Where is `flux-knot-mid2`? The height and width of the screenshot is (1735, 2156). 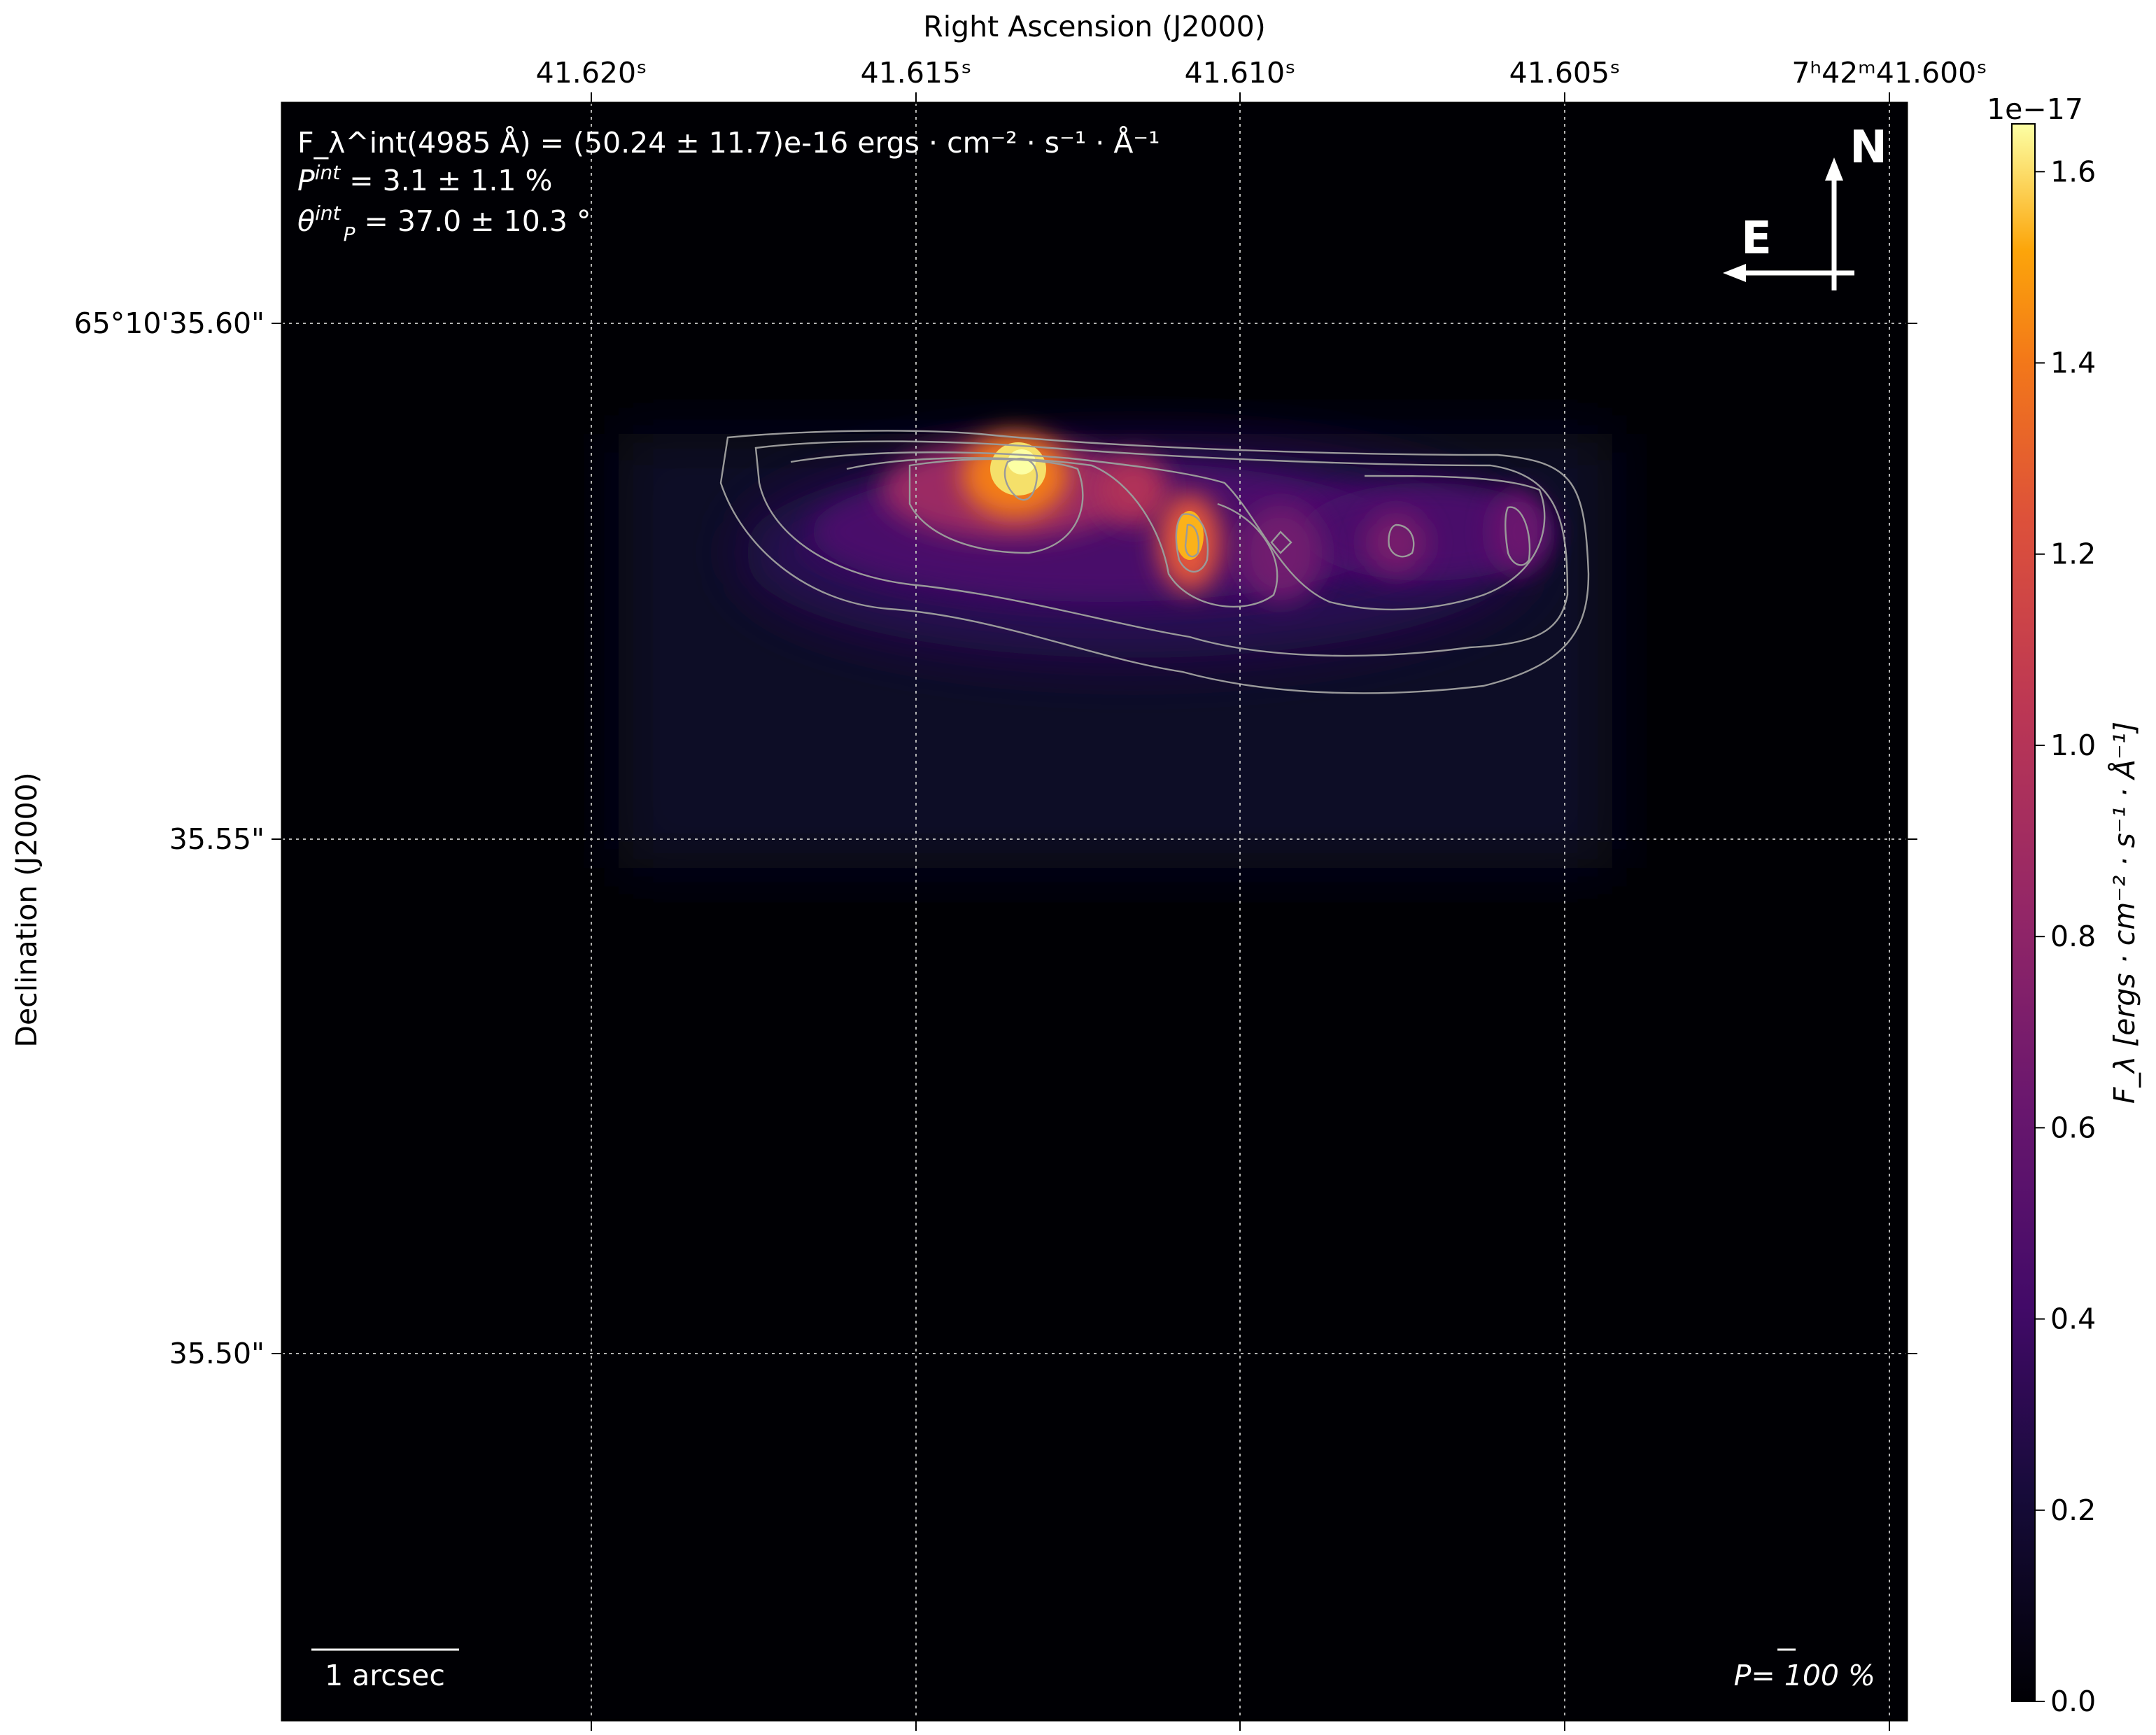 flux-knot-mid2 is located at coordinates (1397, 542).